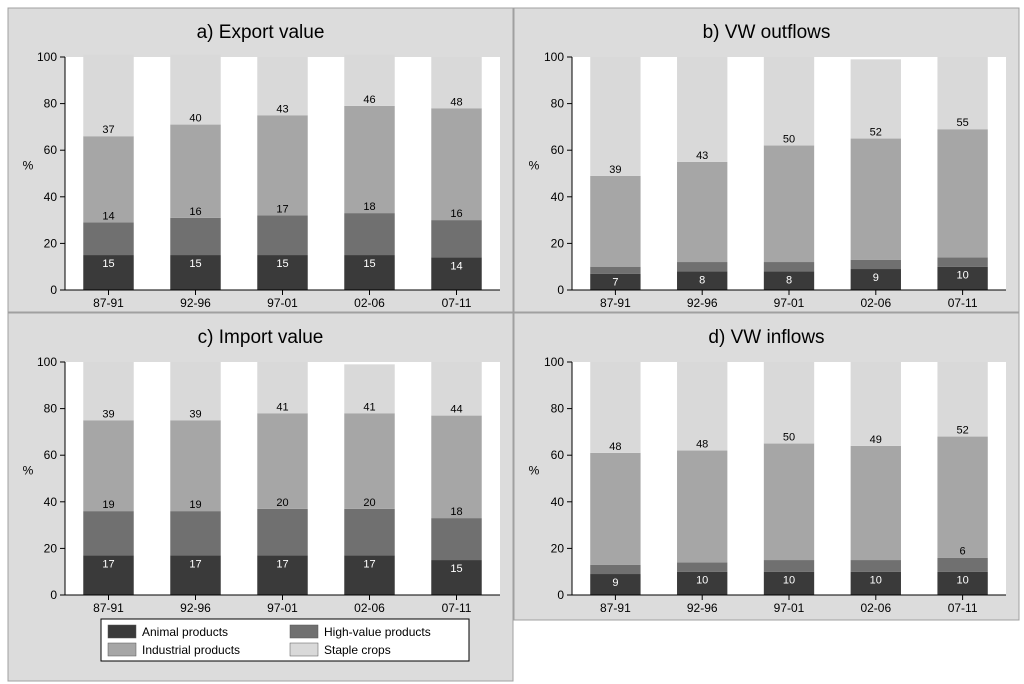 The width and height of the screenshot is (1024, 684). Describe the element at coordinates (767, 32) in the screenshot. I see `chart-title: b) VW outflows` at that location.